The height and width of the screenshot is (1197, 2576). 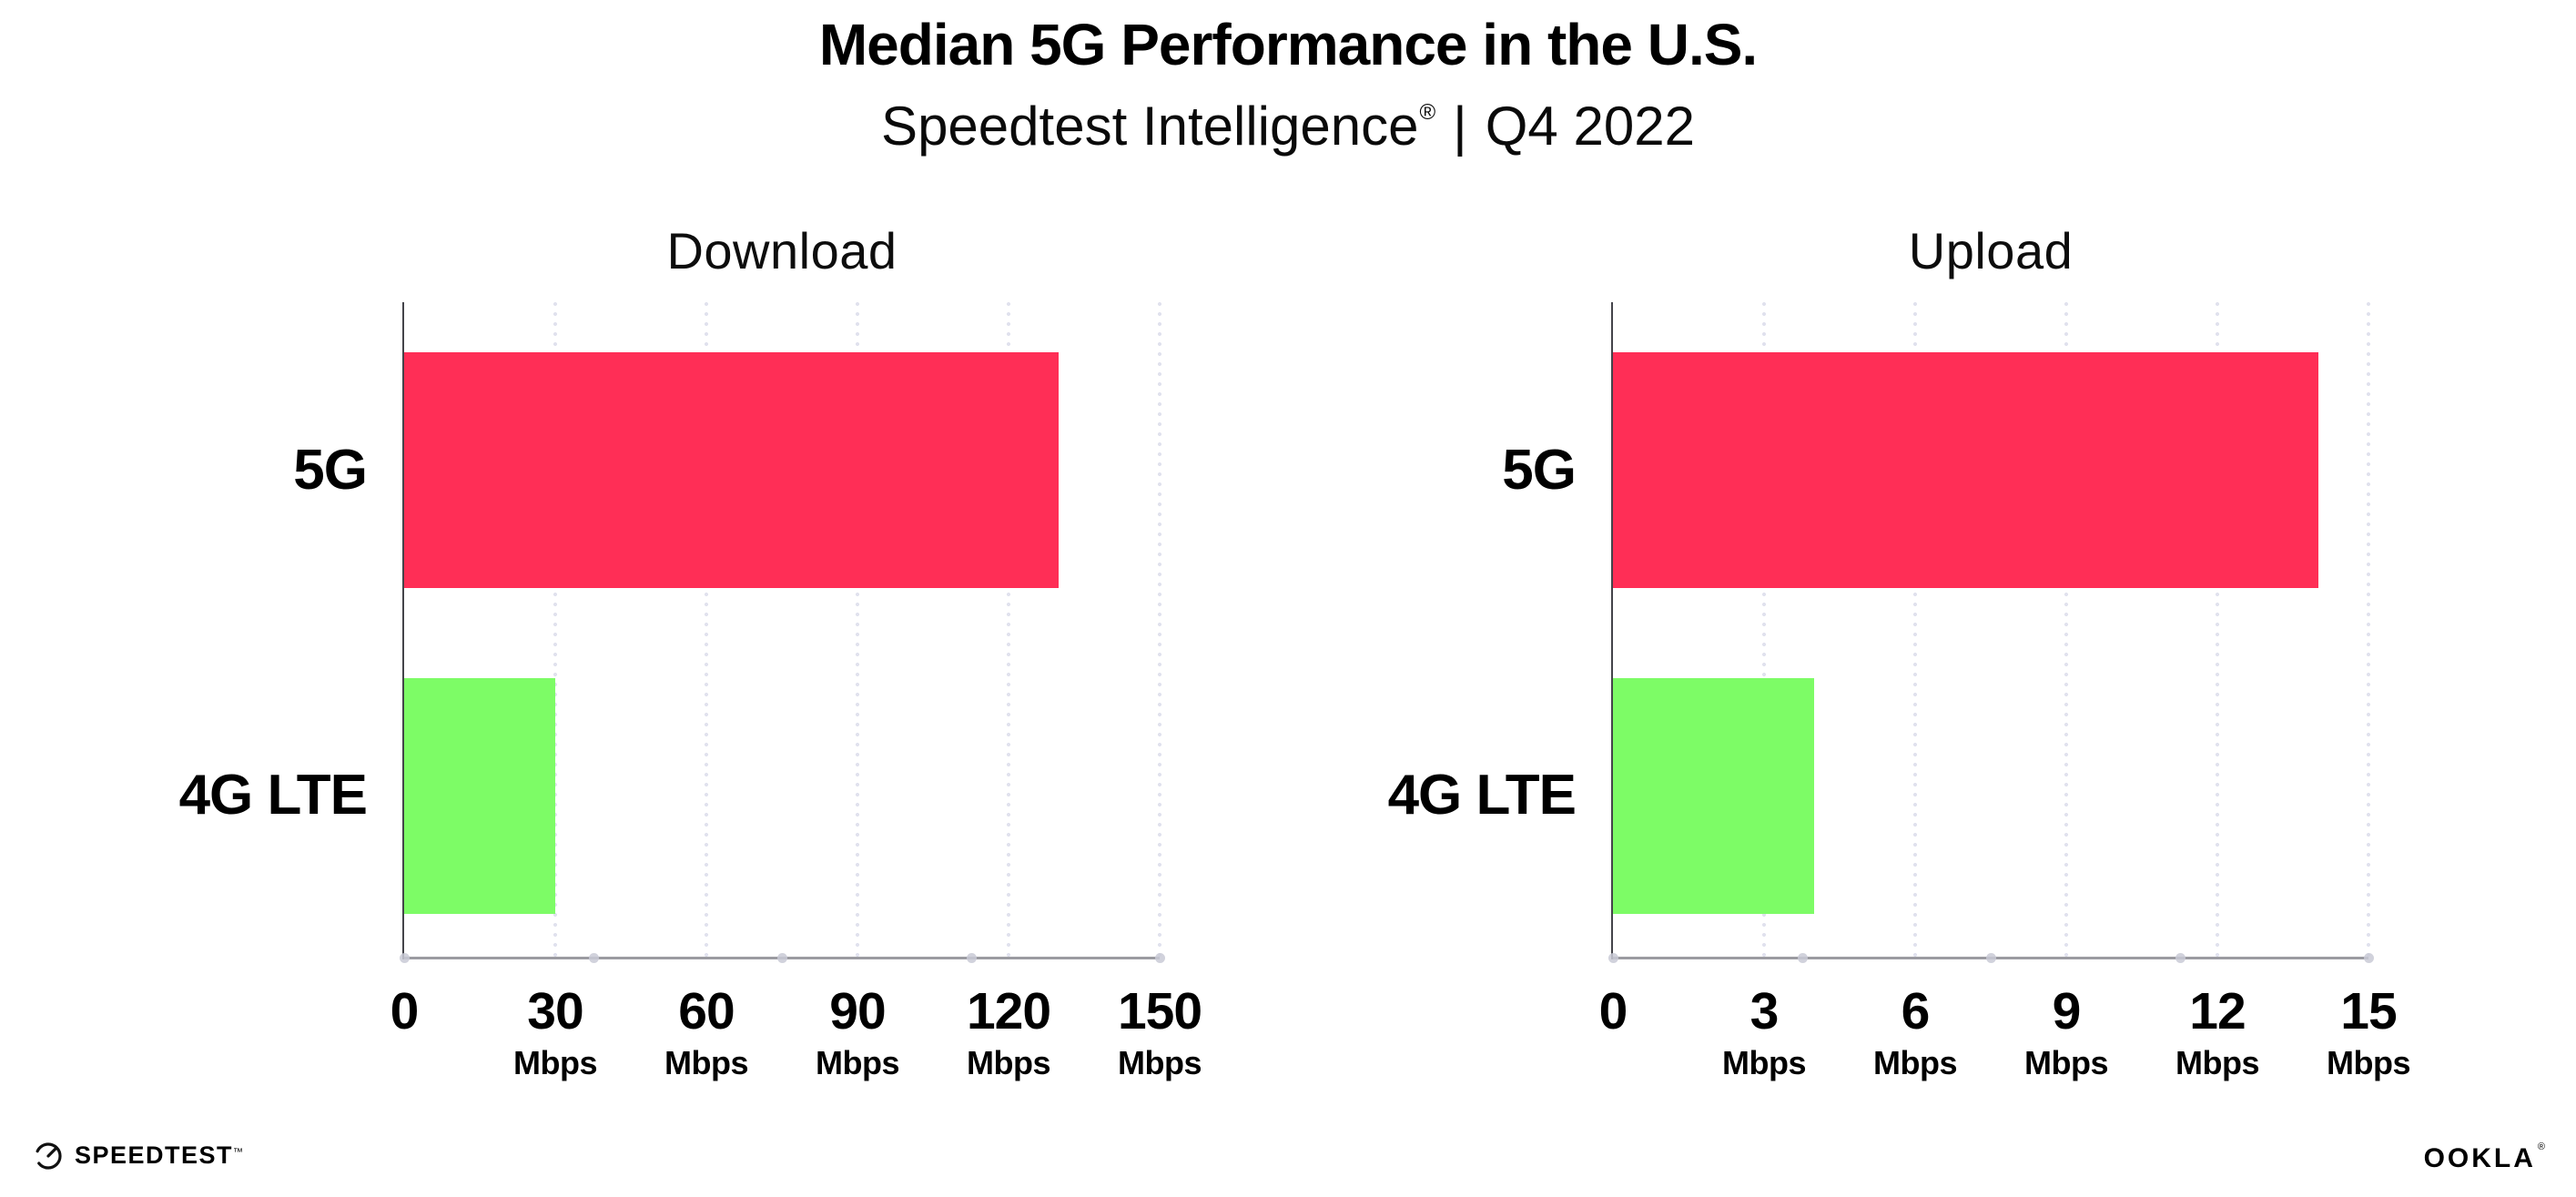 I want to click on x-tick: 3 Mbps, so click(x=1764, y=1031).